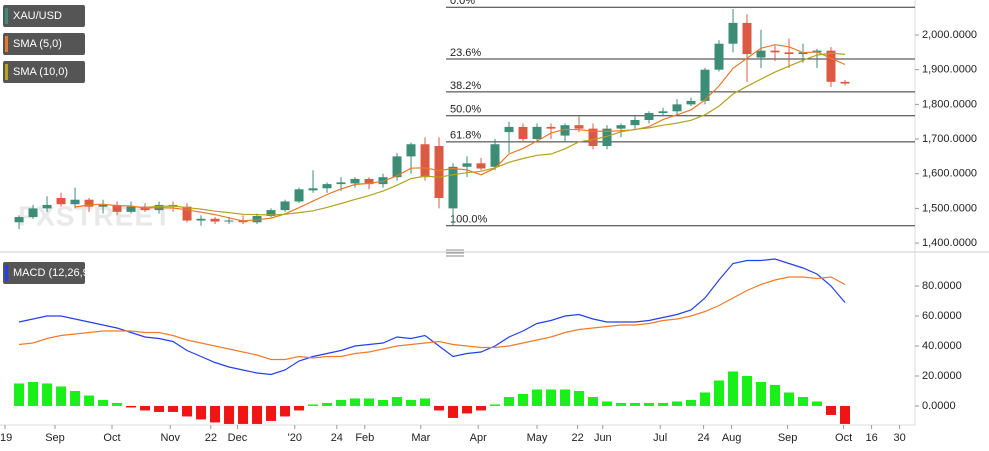 This screenshot has width=989, height=451. I want to click on legend-label: SMA (10,0), so click(40, 72).